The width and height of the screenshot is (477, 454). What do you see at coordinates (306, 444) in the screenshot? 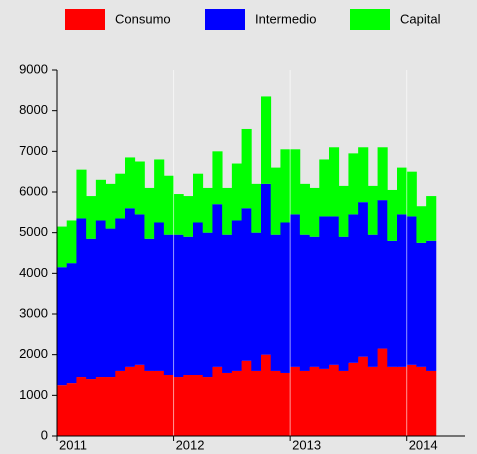
I see `x-tick-label: 2013` at bounding box center [306, 444].